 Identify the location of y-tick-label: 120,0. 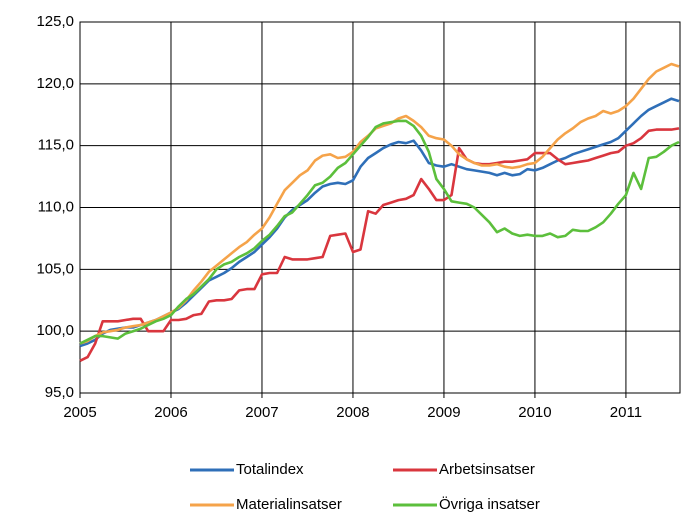
(55, 83).